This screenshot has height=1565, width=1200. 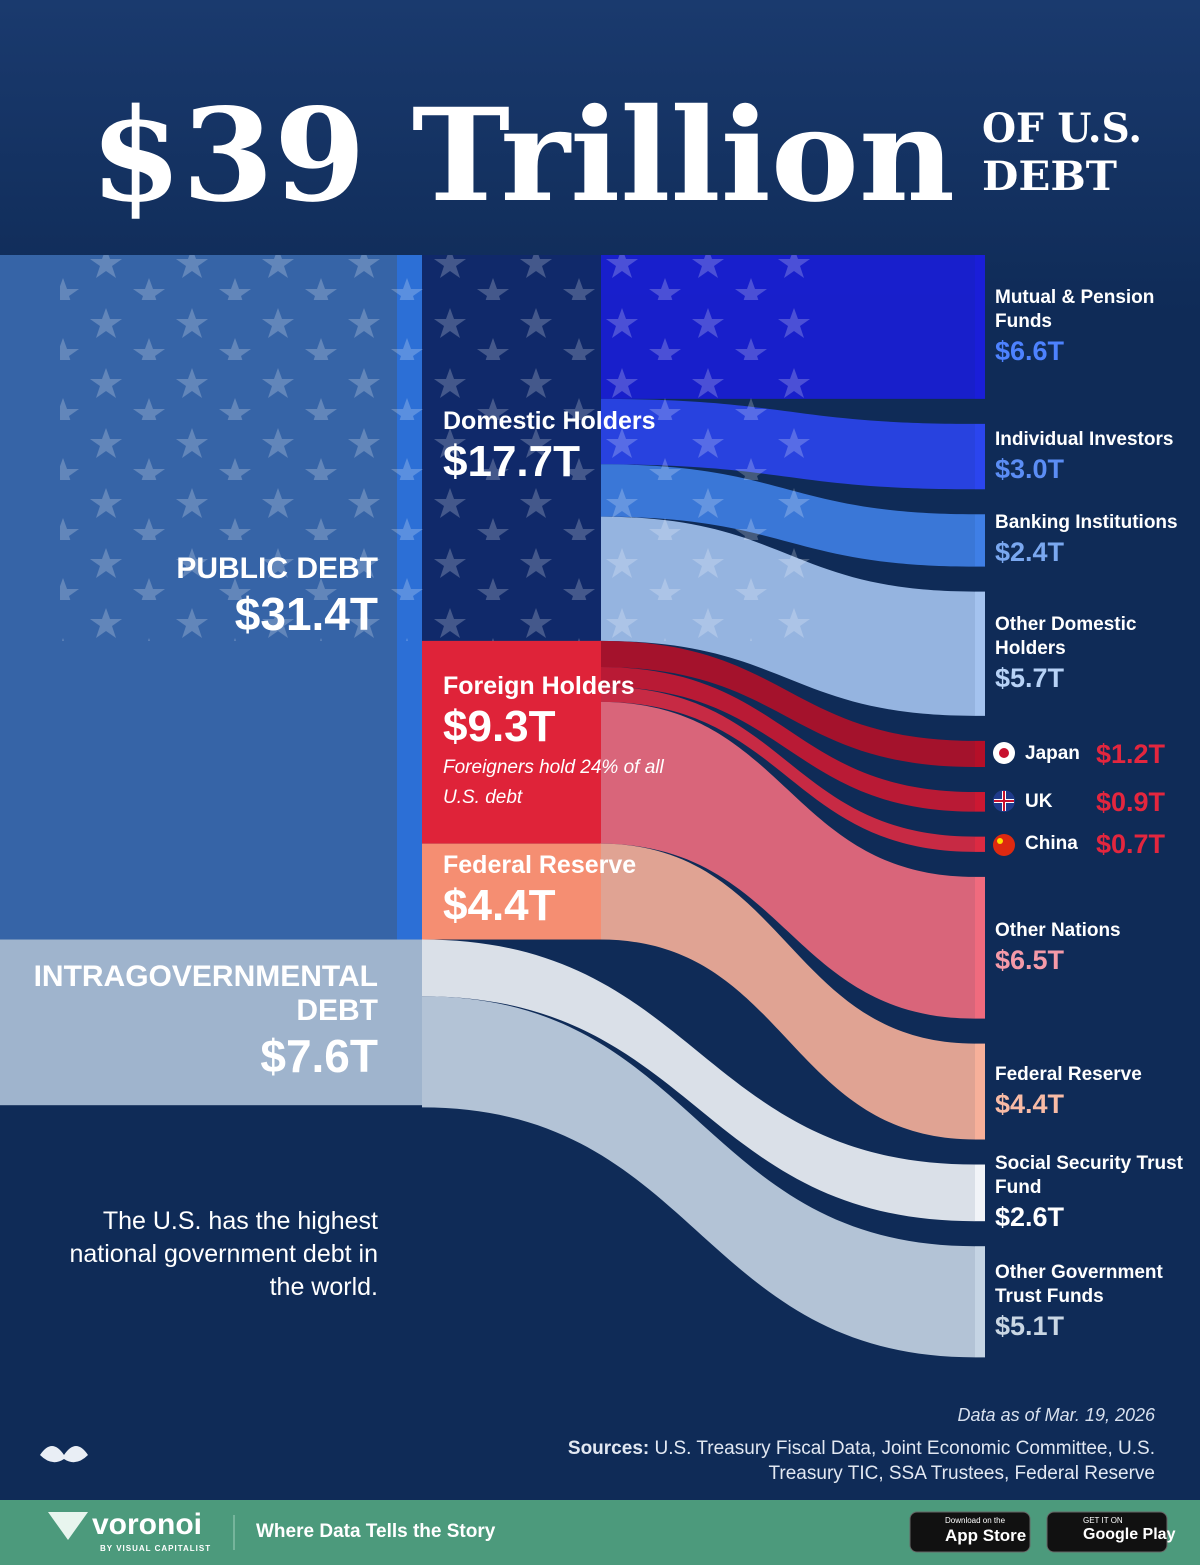 I want to click on mid-note: Foreigners hold 24% of all U.S. debt, so click(x=553, y=782).